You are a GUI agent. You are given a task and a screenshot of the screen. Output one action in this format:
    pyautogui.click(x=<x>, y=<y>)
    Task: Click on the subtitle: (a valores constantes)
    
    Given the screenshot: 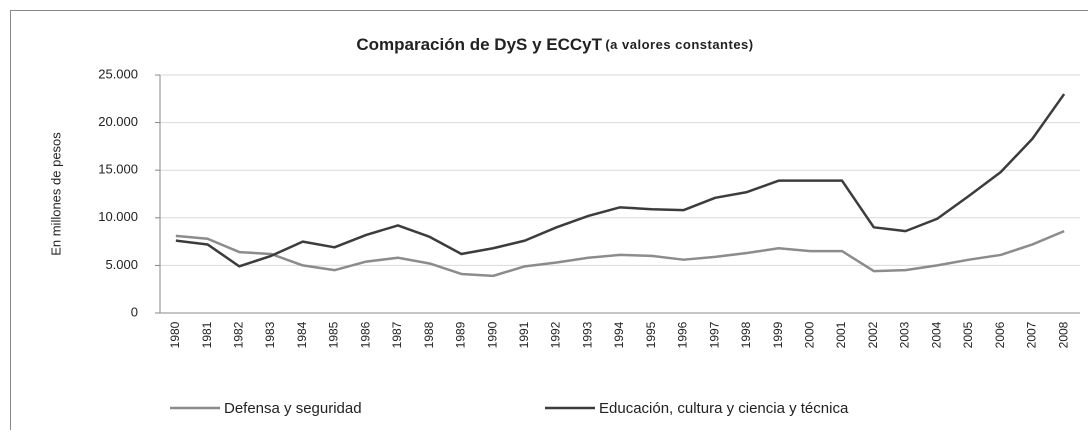 What is the action you would take?
    pyautogui.click(x=679, y=44)
    